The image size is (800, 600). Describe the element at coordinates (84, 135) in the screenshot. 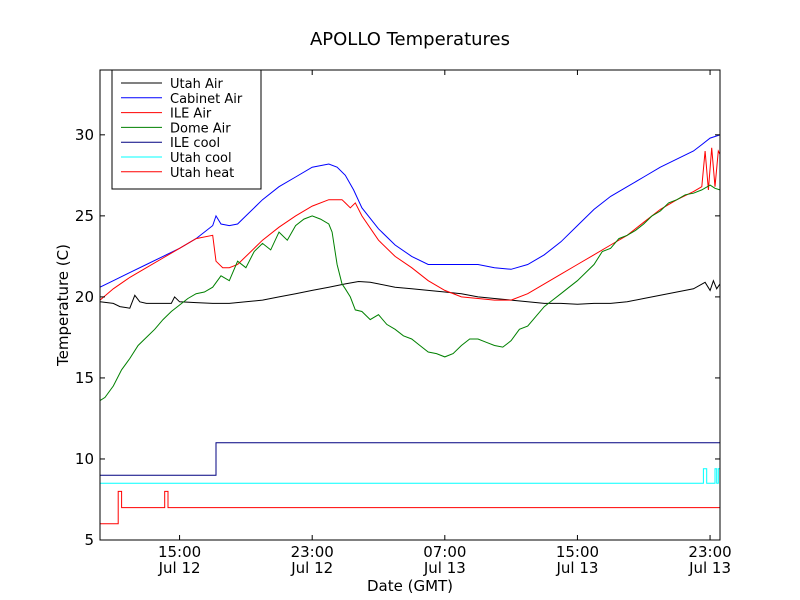

I see `y-tick-label: 30` at that location.